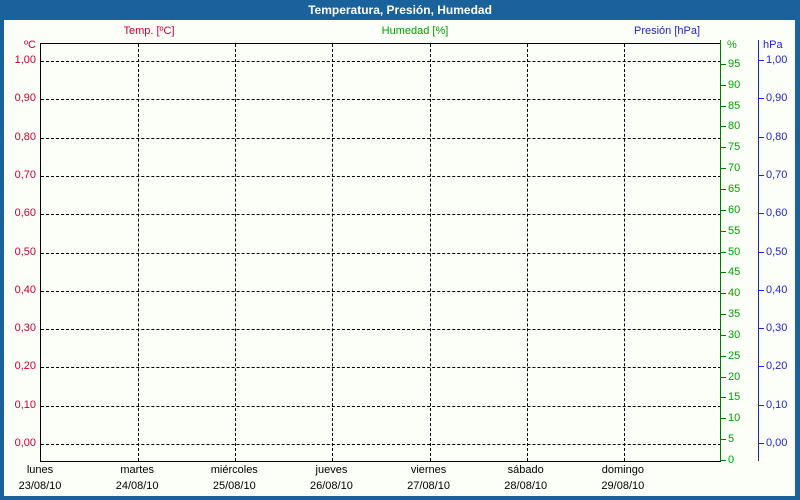 The image size is (800, 500). I want to click on pressure-tick-label: 0,60, so click(777, 213).